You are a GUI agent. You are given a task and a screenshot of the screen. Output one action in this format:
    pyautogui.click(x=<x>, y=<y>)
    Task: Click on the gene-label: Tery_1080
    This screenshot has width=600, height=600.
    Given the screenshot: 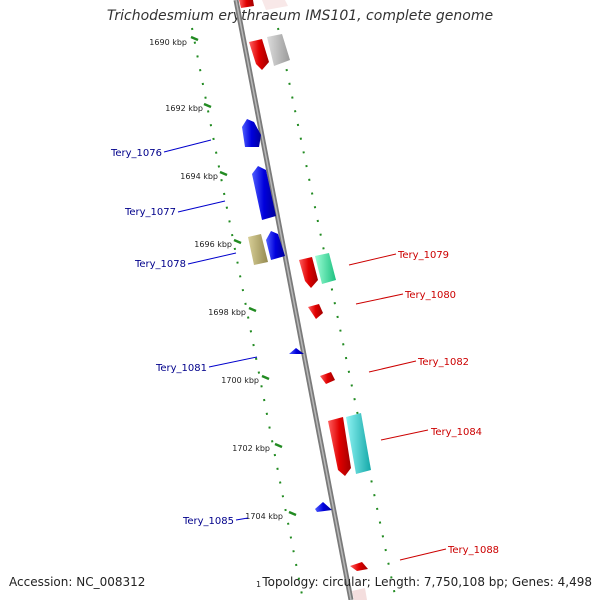 What is the action you would take?
    pyautogui.click(x=430, y=295)
    